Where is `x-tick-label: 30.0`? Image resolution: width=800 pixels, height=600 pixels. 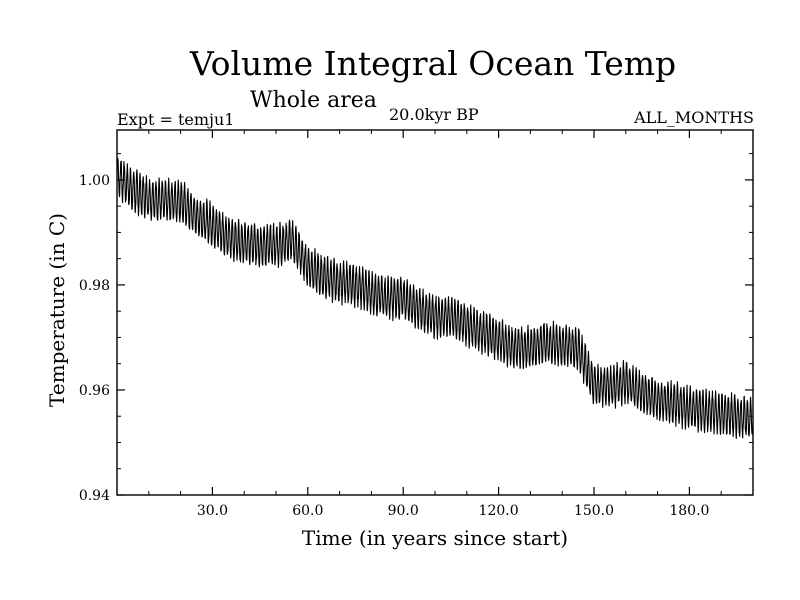 x-tick-label: 30.0 is located at coordinates (212, 511).